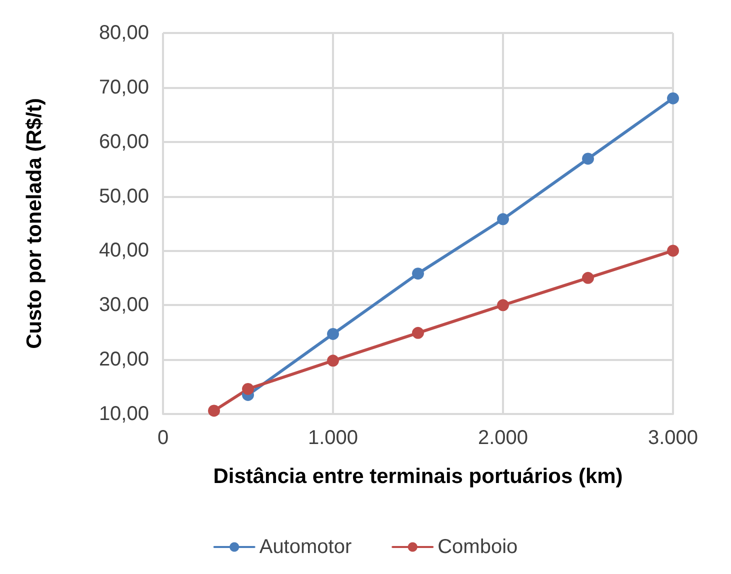  What do you see at coordinates (123, 141) in the screenshot?
I see `y-tick-label: 60,00` at bounding box center [123, 141].